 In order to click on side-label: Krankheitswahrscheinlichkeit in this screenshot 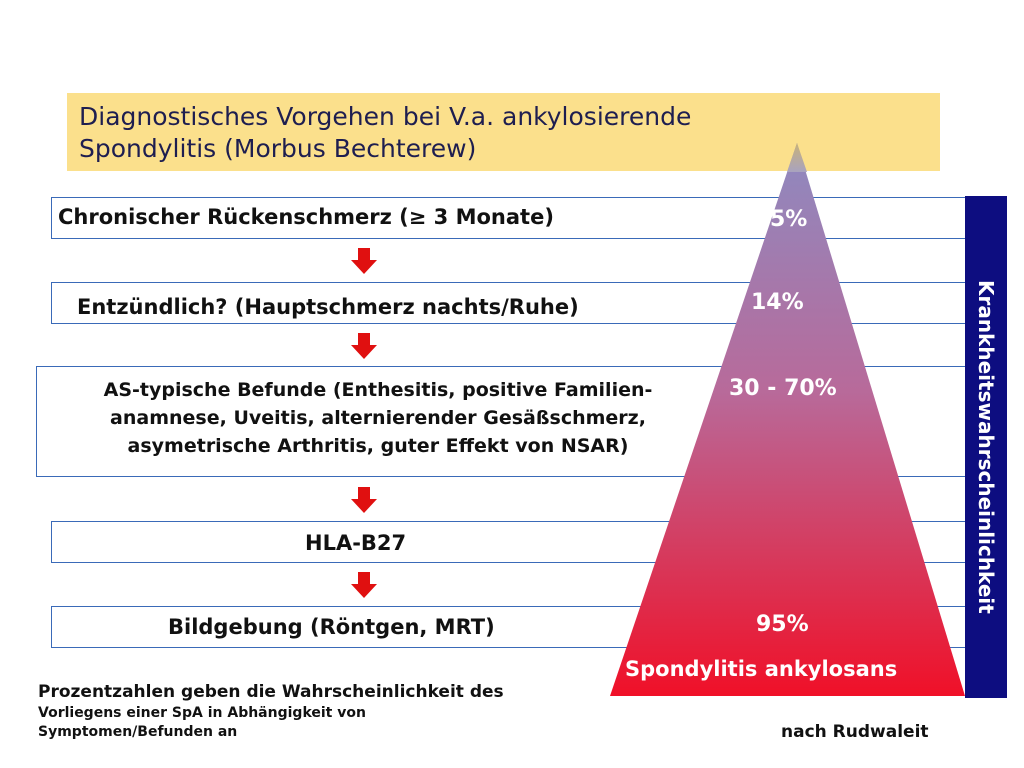, I will do `click(986, 447)`.